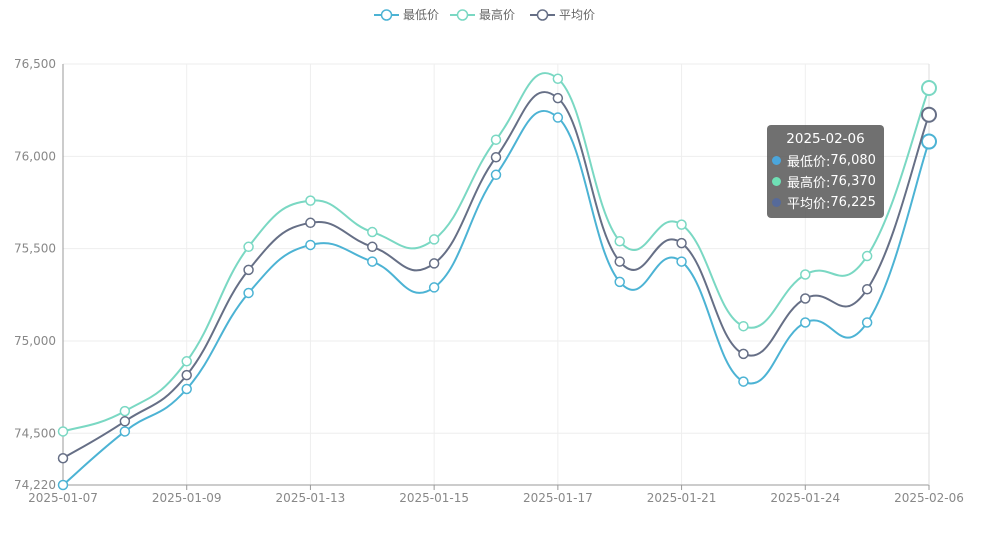 The height and width of the screenshot is (545, 996). I want to click on x-tick-label: 2025-01-09, so click(187, 498).